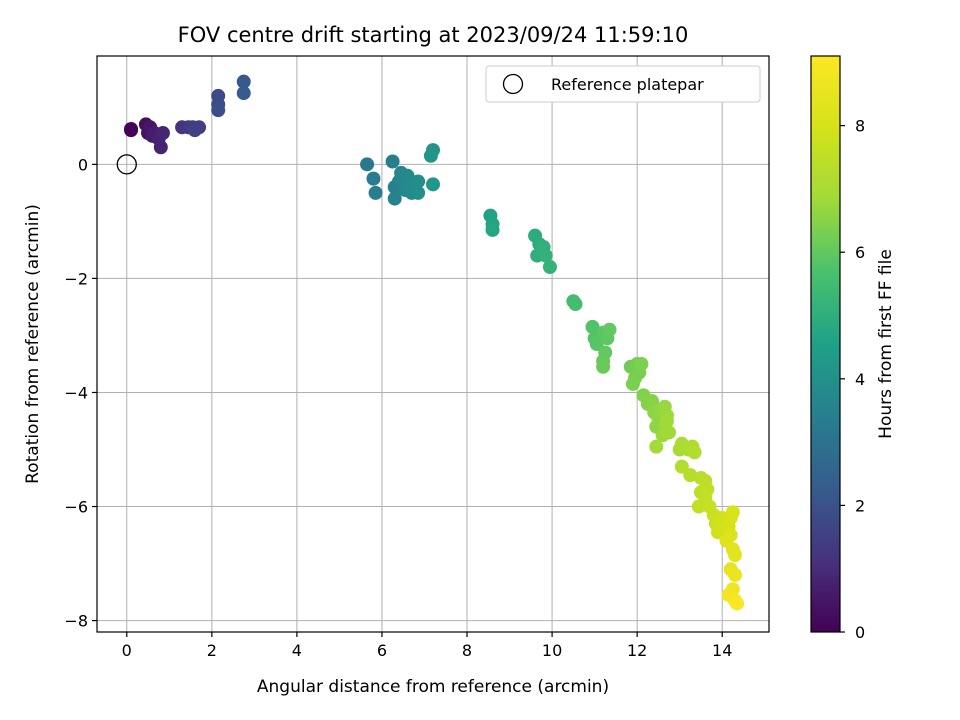  What do you see at coordinates (467, 650) in the screenshot?
I see `x-tick-label: 8` at bounding box center [467, 650].